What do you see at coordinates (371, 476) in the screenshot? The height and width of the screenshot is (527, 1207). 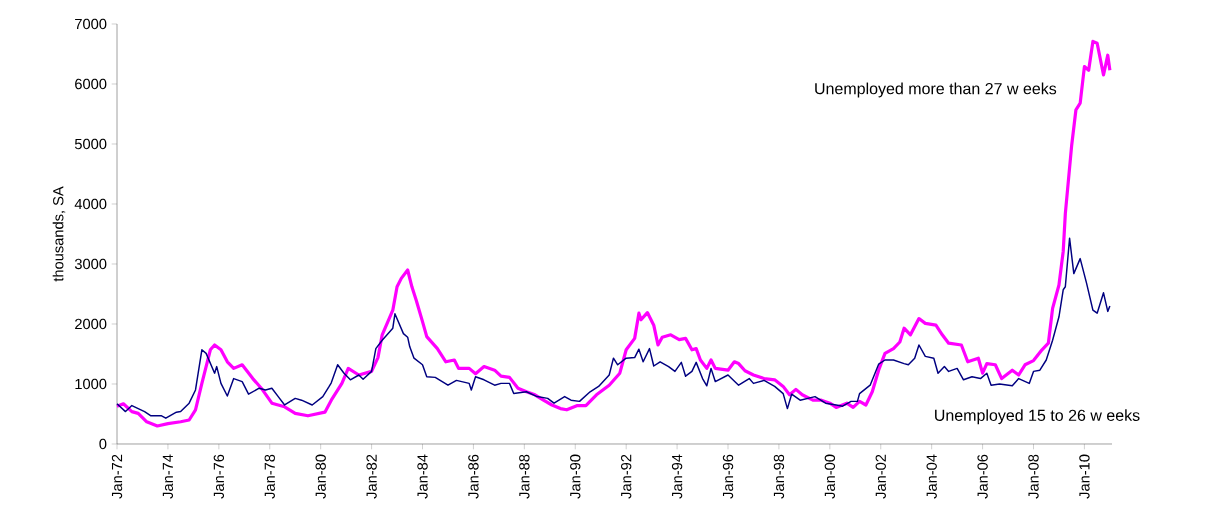 I see `x-tick-label: Jan-82` at bounding box center [371, 476].